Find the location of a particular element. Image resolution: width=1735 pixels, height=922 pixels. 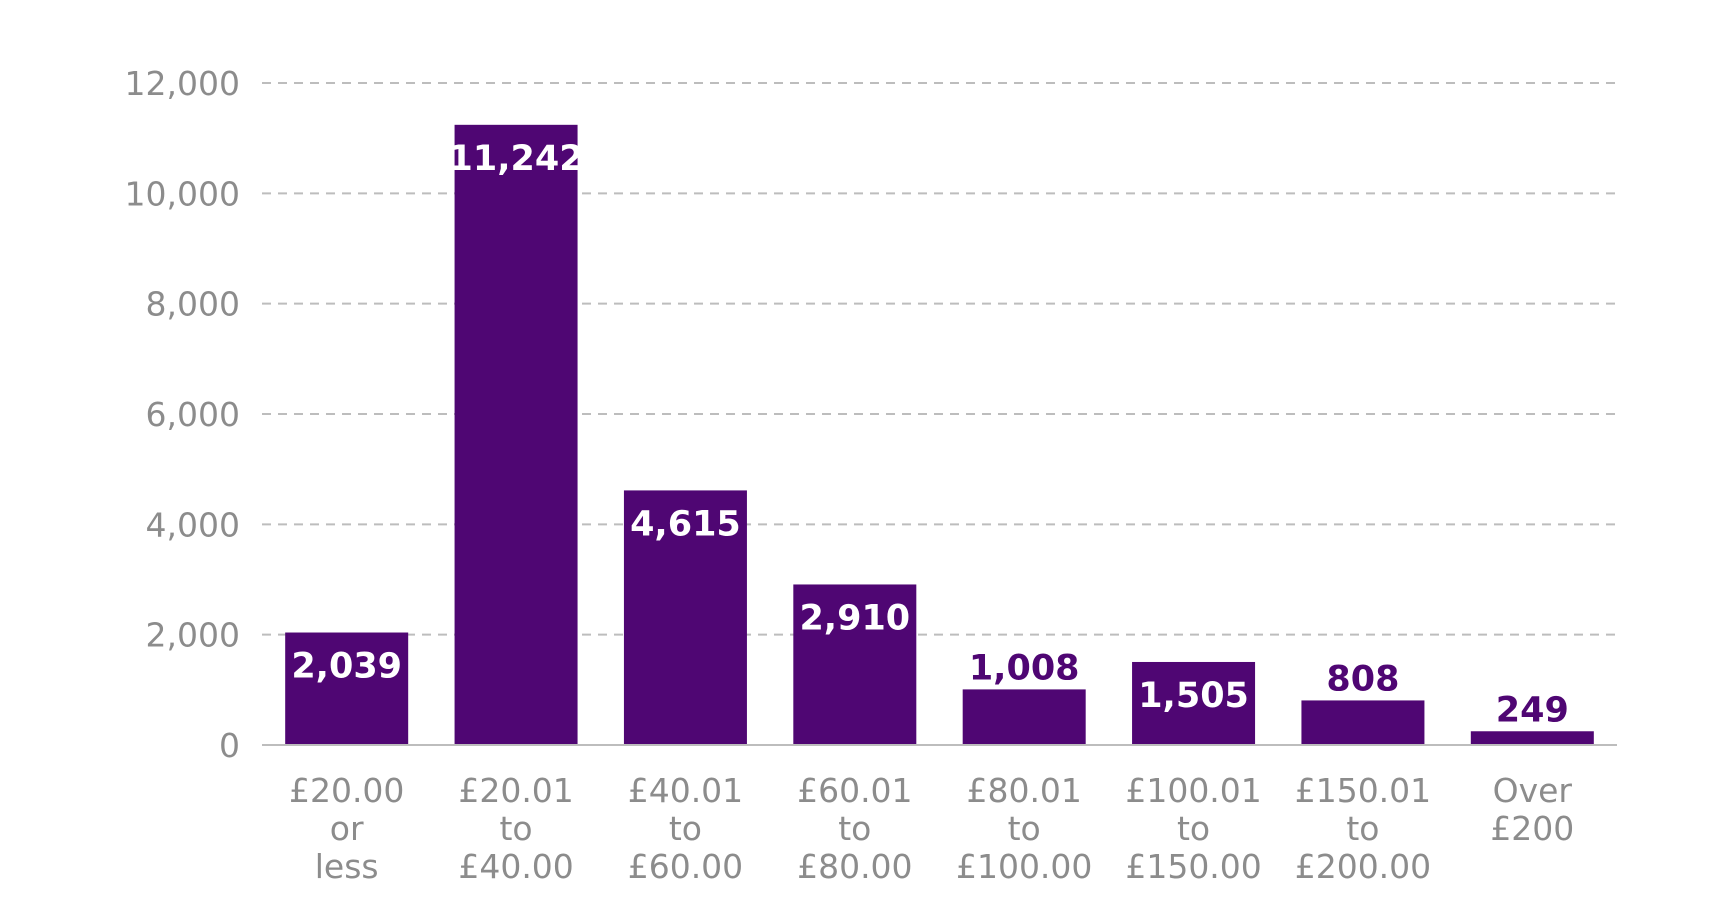

y-tick-label: 4,000 is located at coordinates (193, 524).